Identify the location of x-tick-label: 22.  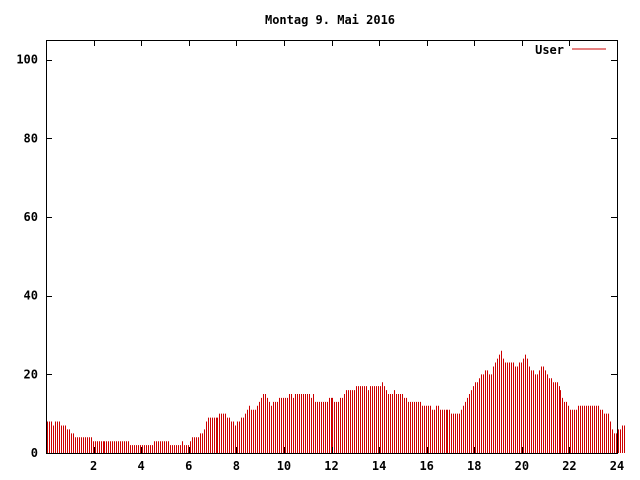
(569, 466).